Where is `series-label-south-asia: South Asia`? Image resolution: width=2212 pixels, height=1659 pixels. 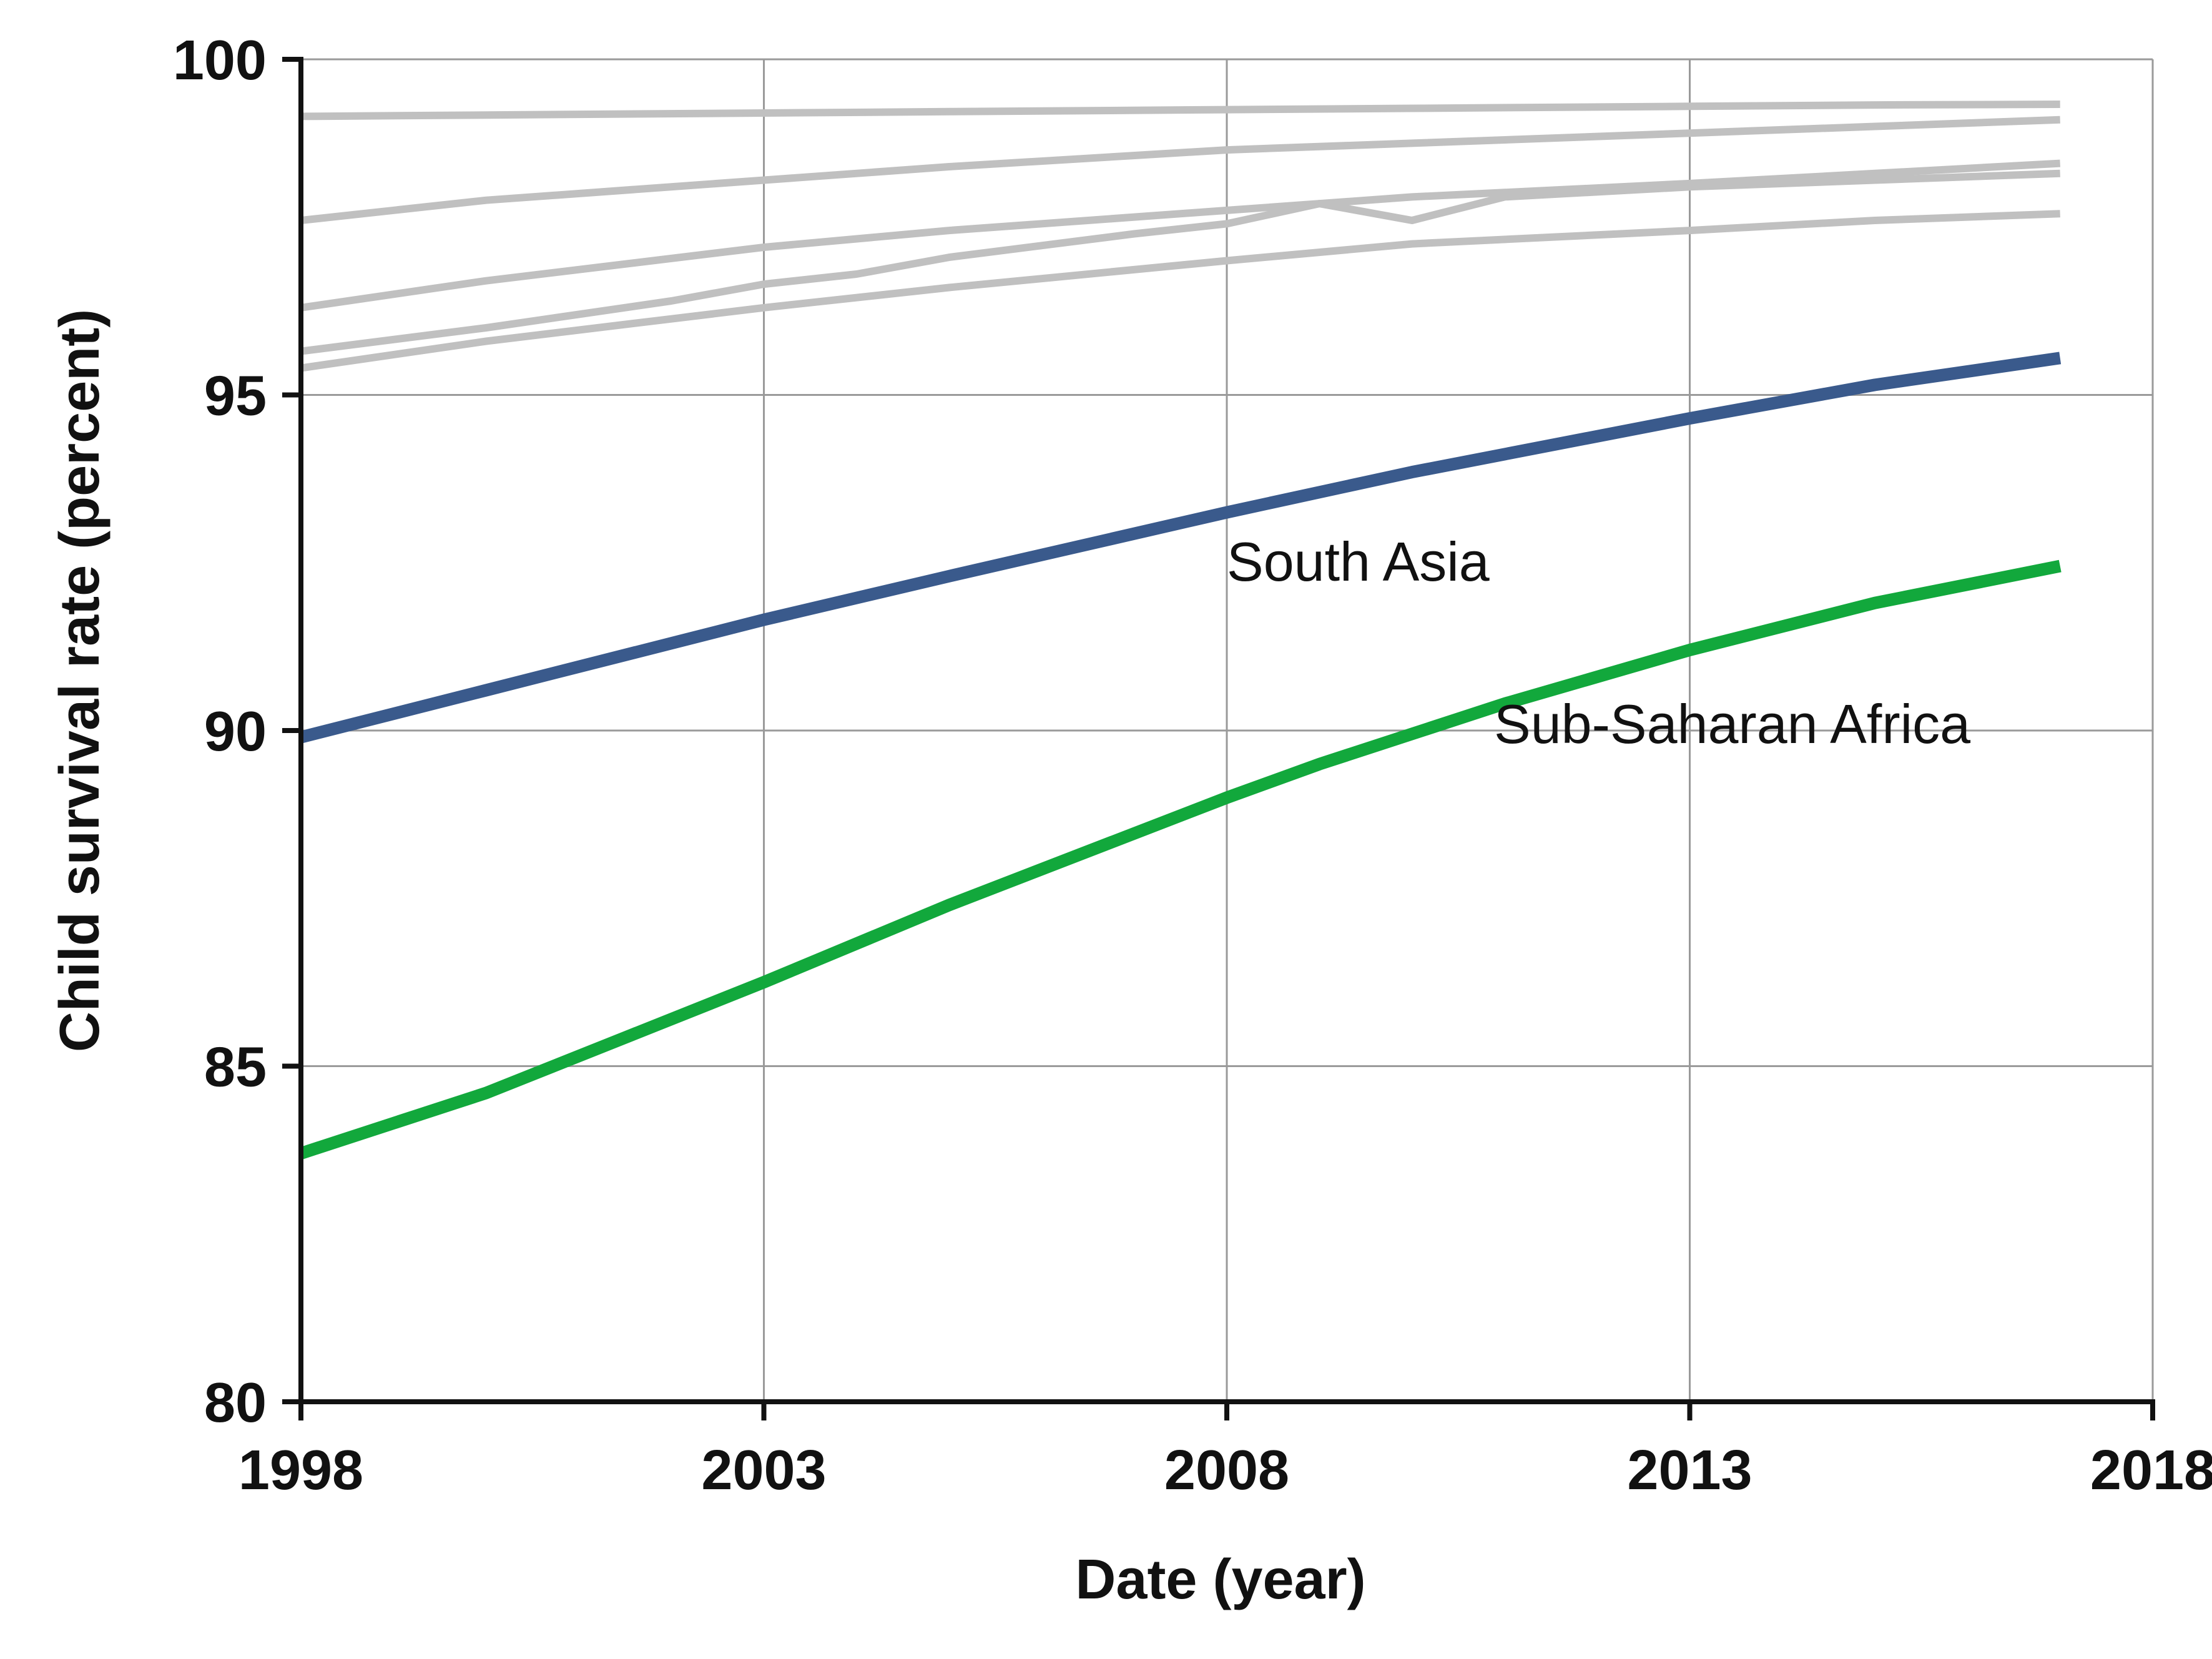 series-label-south-asia: South Asia is located at coordinates (1358, 562).